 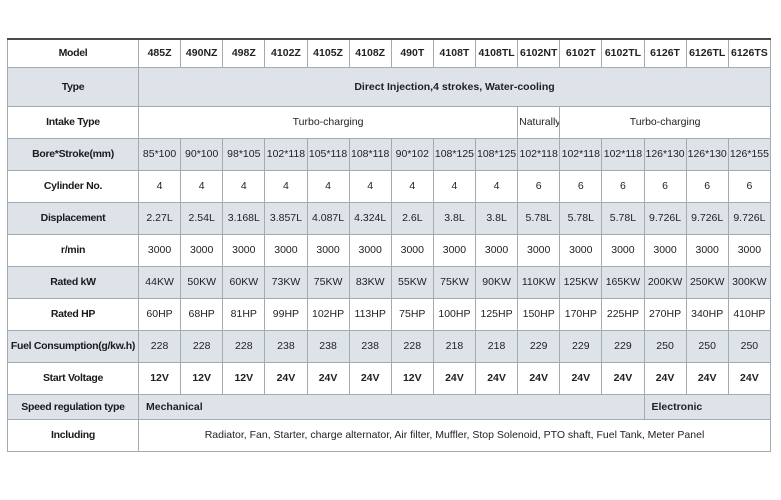 I want to click on row-label-displacement: Displacement, so click(x=73, y=218).